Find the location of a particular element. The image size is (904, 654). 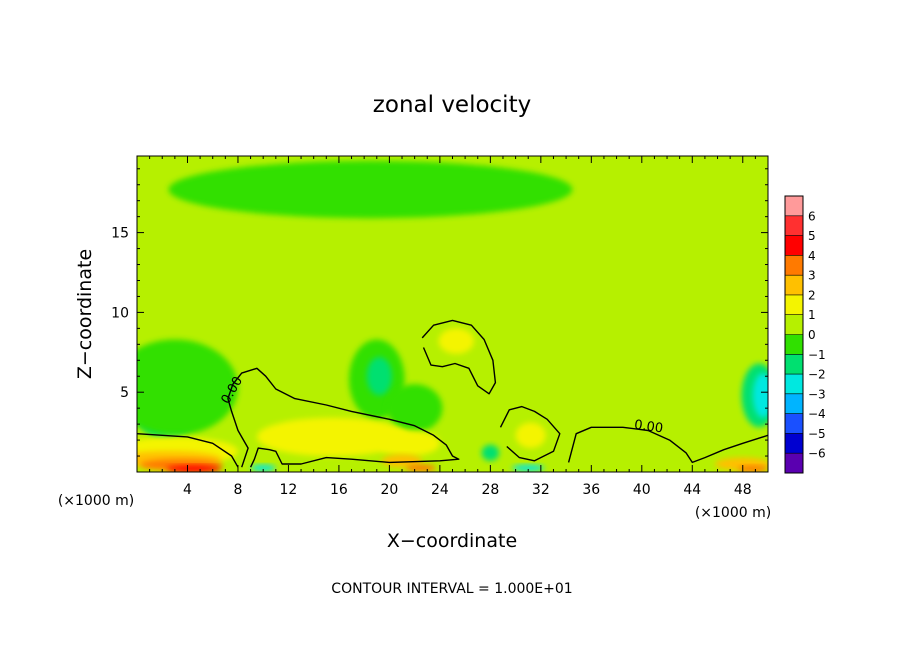

x-tick-label: 32 is located at coordinates (541, 490).